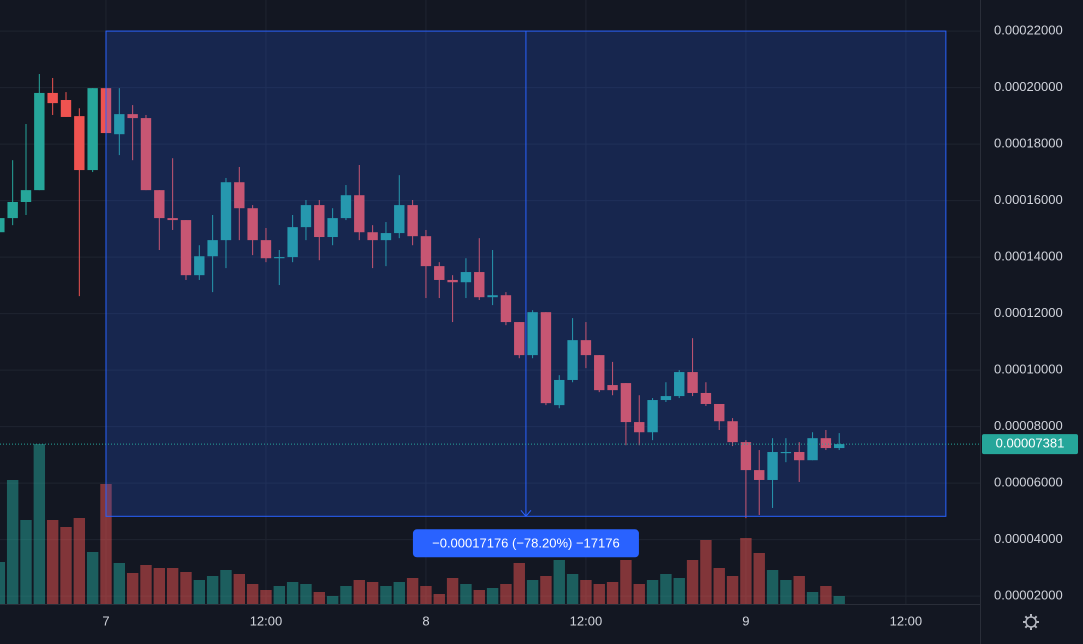  Describe the element at coordinates (1028, 199) in the screenshot. I see `y-tick-label: 0.00016000` at that location.